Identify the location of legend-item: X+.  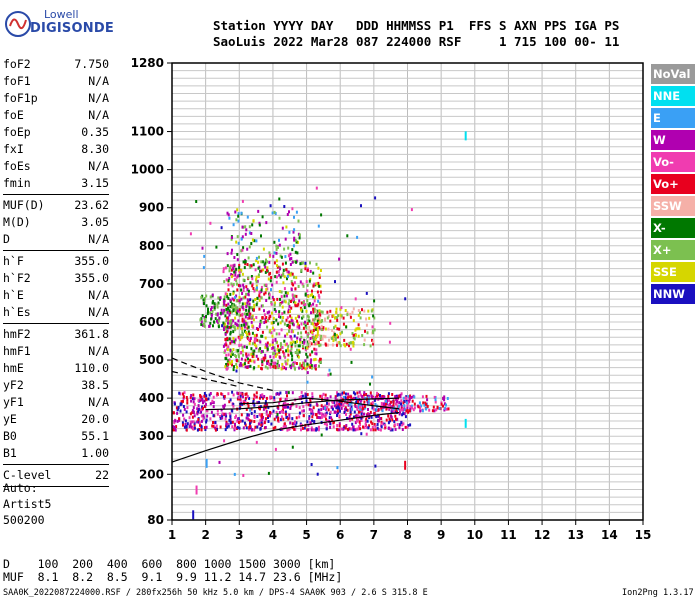
(673, 250).